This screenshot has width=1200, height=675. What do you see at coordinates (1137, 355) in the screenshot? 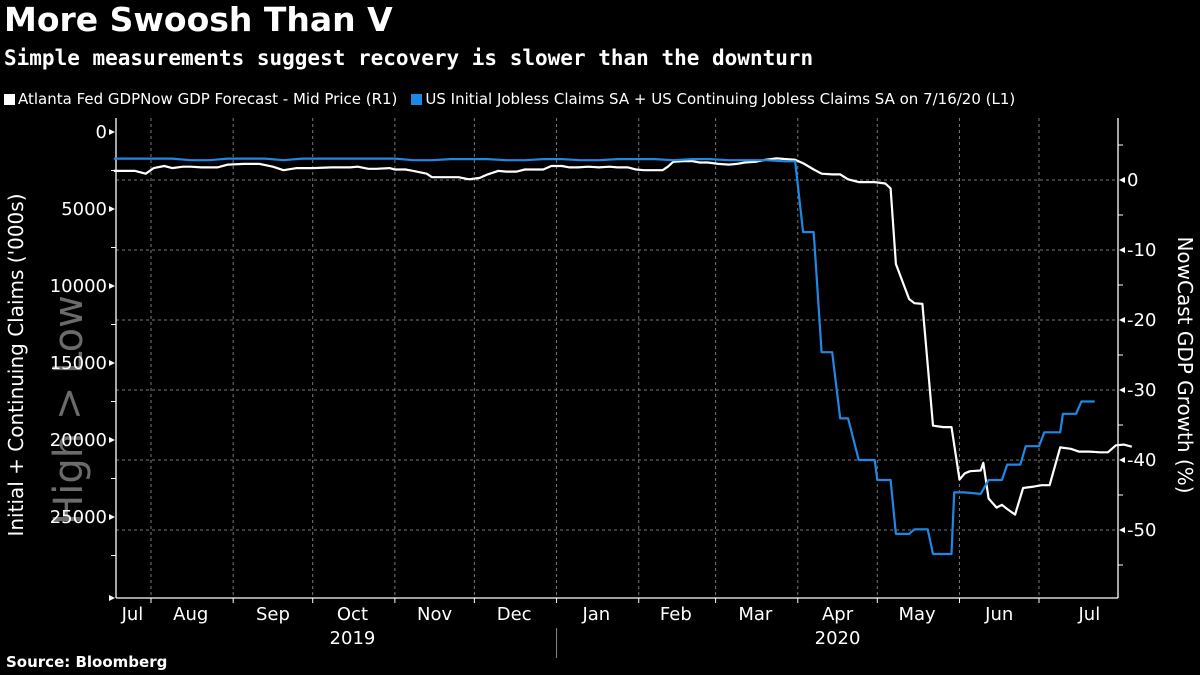
I see `right-axis-ticks: 0 -10 -20 -30 -40 -50` at bounding box center [1137, 355].